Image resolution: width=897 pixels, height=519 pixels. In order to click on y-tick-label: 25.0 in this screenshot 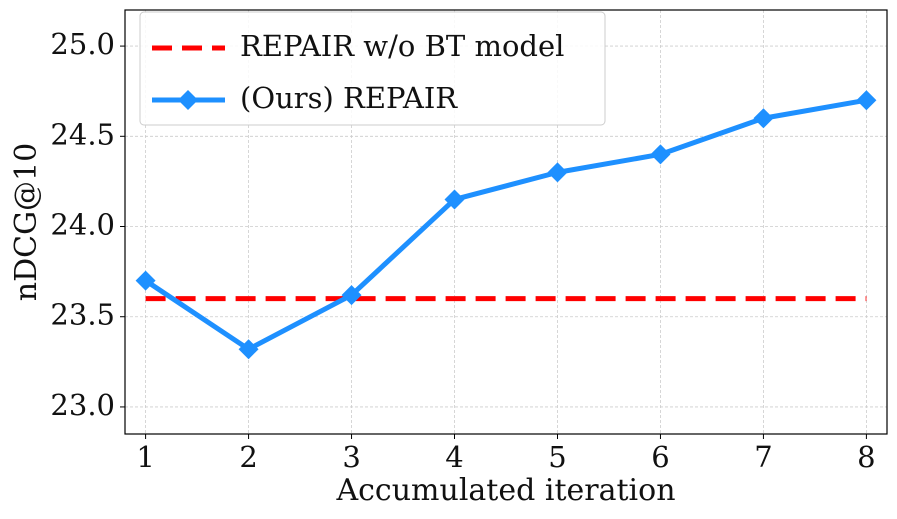, I will do `click(82, 44)`.